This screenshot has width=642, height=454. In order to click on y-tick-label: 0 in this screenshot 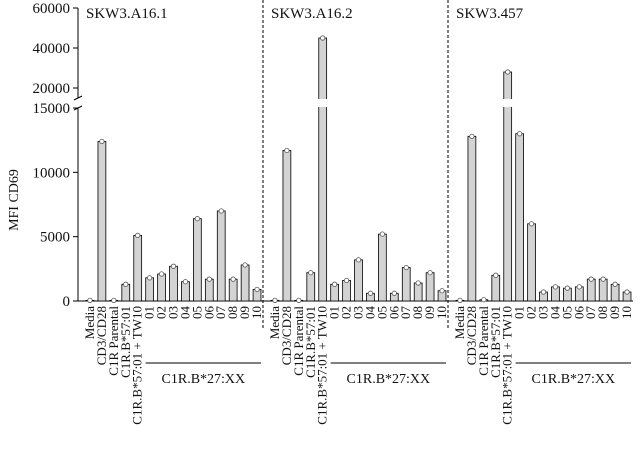, I will do `click(67, 302)`.